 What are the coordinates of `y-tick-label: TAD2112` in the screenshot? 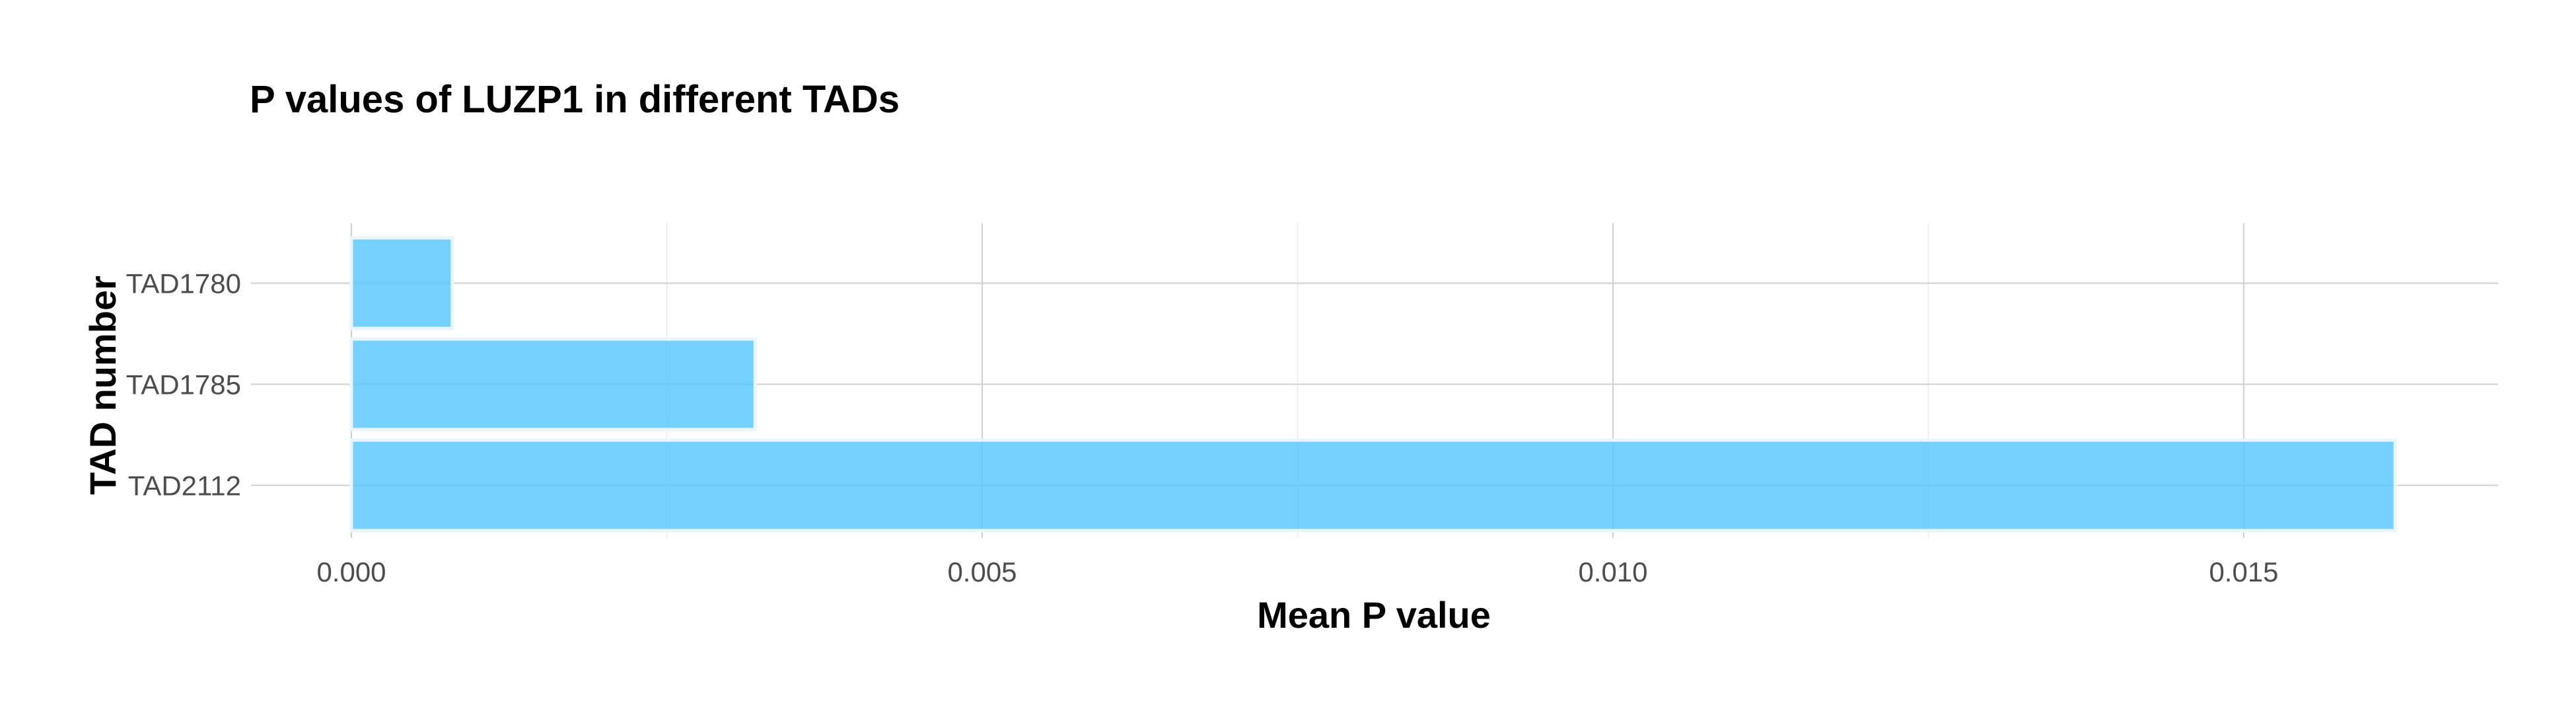 It's located at (185, 486).